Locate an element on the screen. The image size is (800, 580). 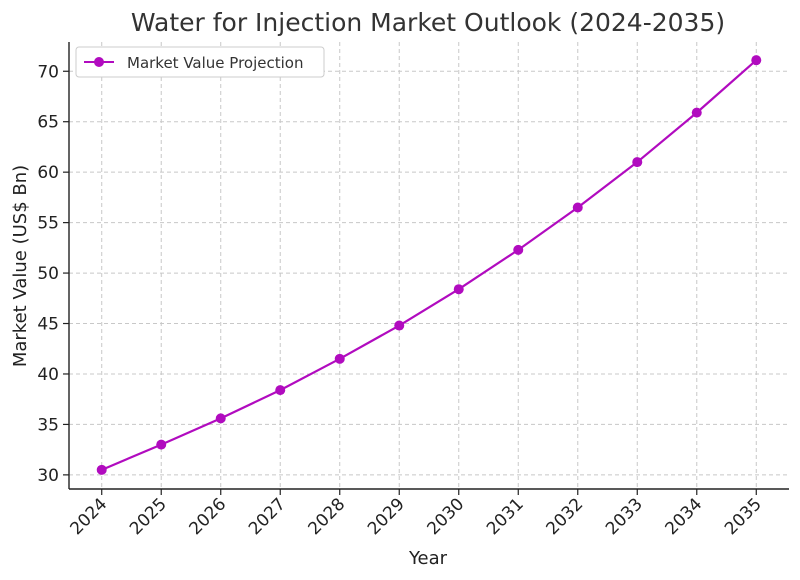
y-tick-label: 45 is located at coordinates (48, 325).